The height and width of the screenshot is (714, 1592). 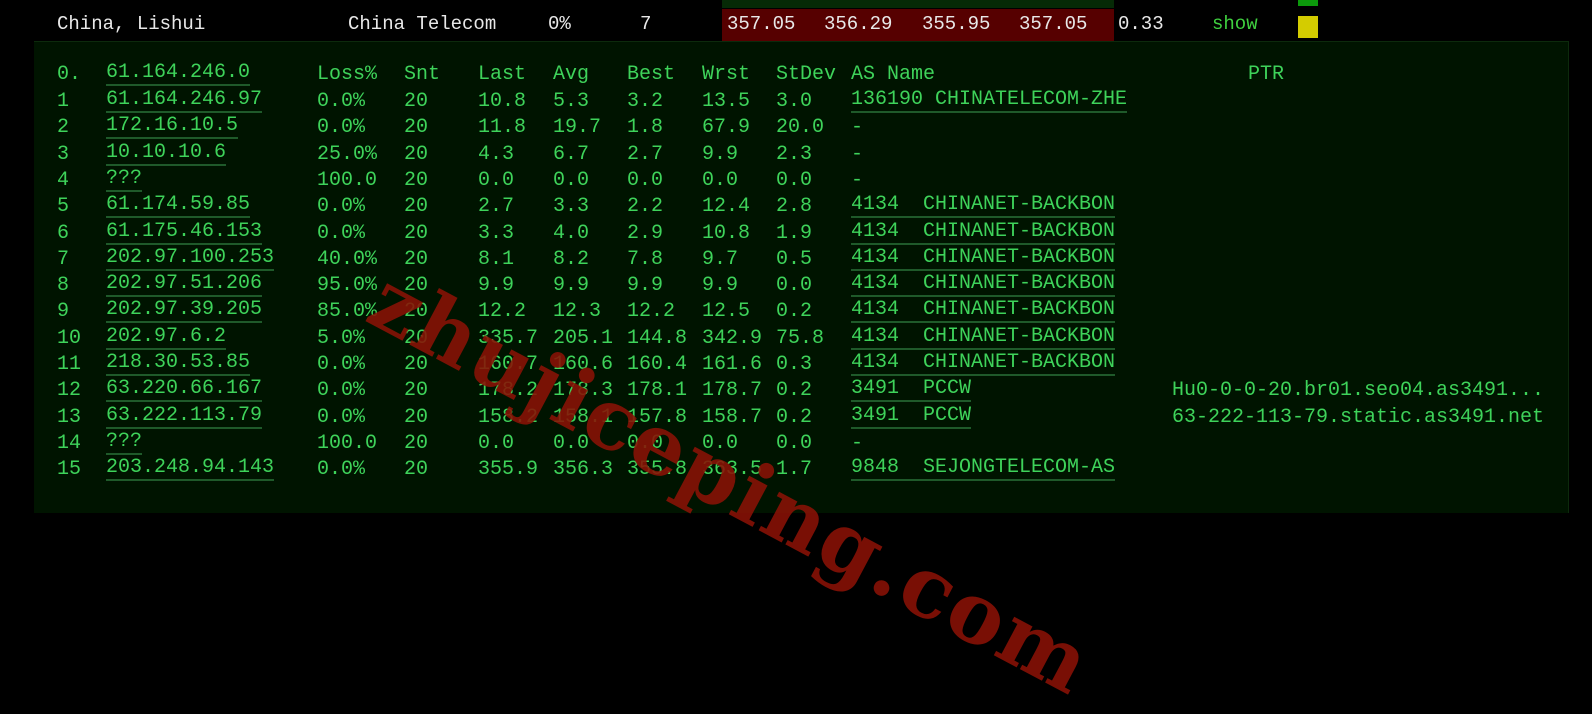 I want to click on cell-stdev: 1.9, so click(x=794, y=233).